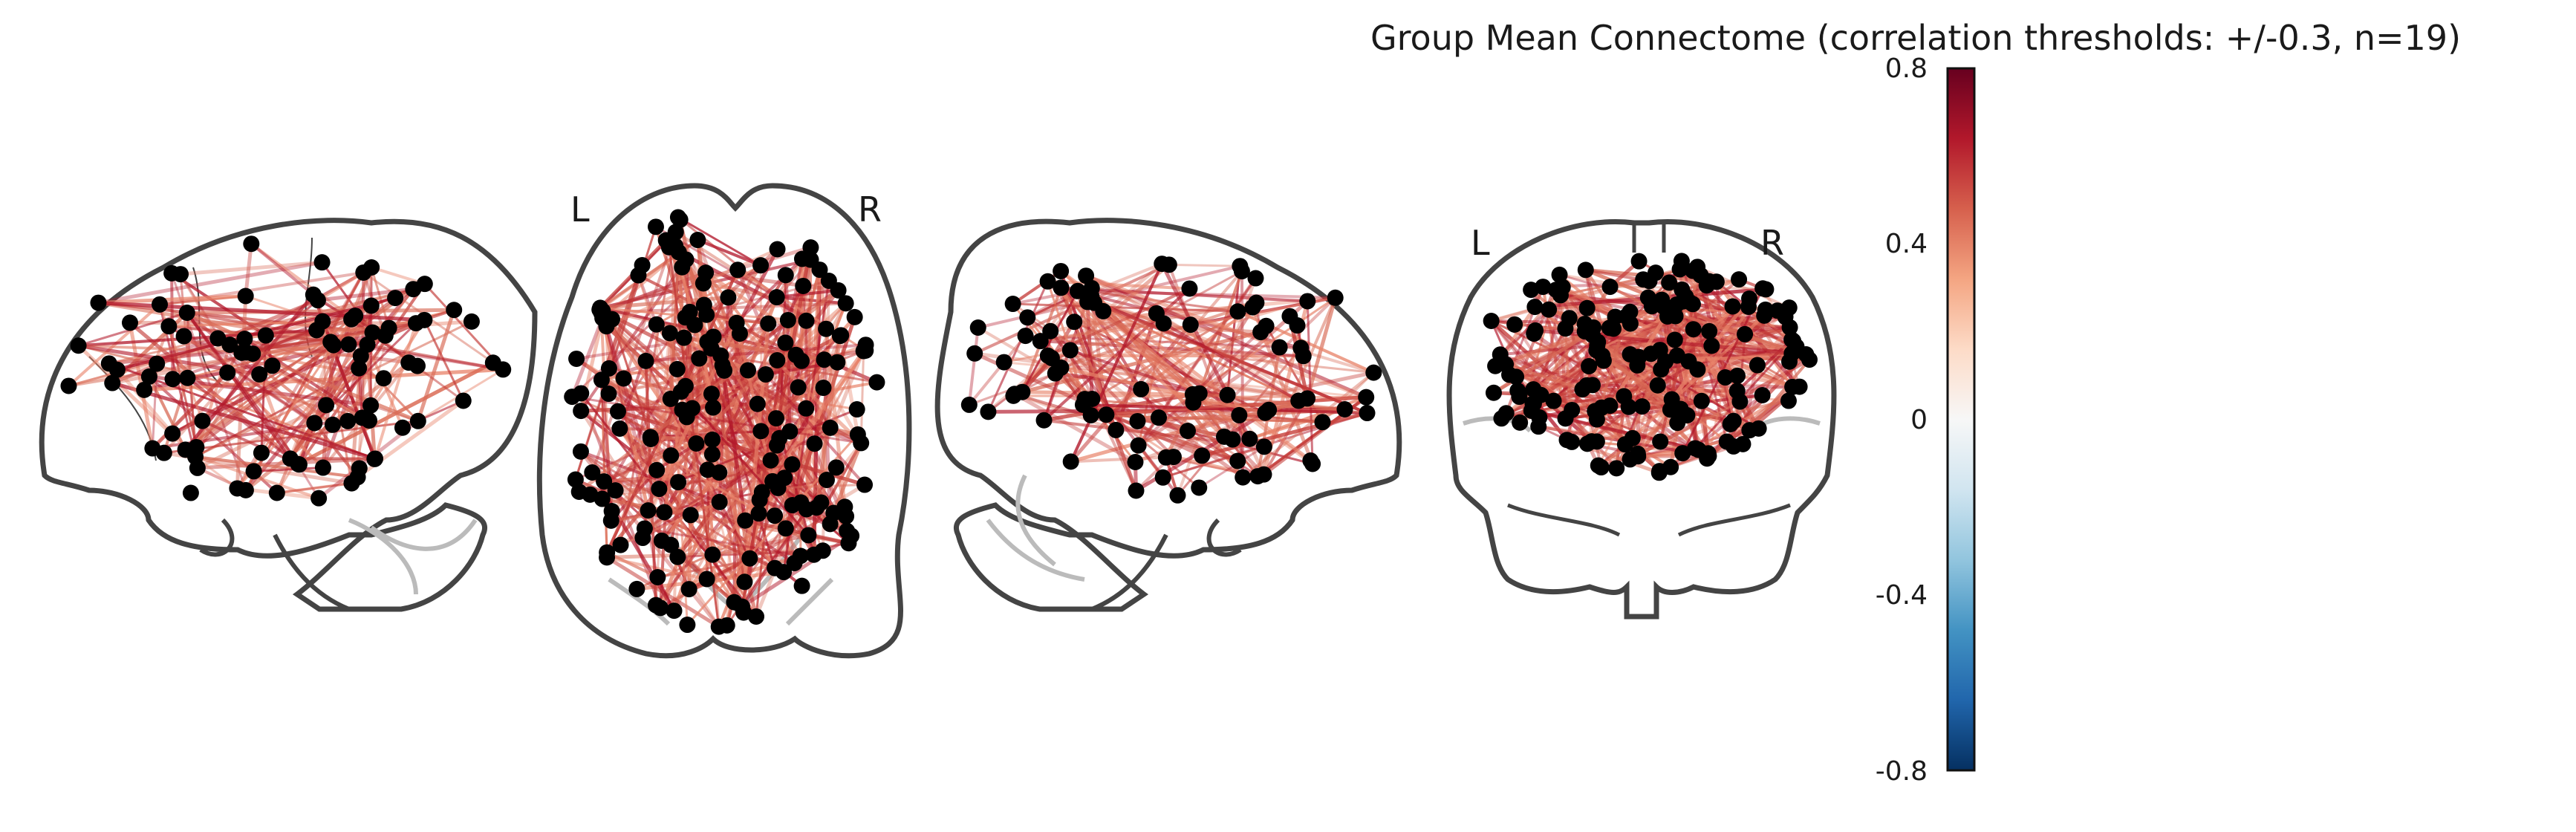  I want to click on sagittal-left-outline, so click(288, 415).